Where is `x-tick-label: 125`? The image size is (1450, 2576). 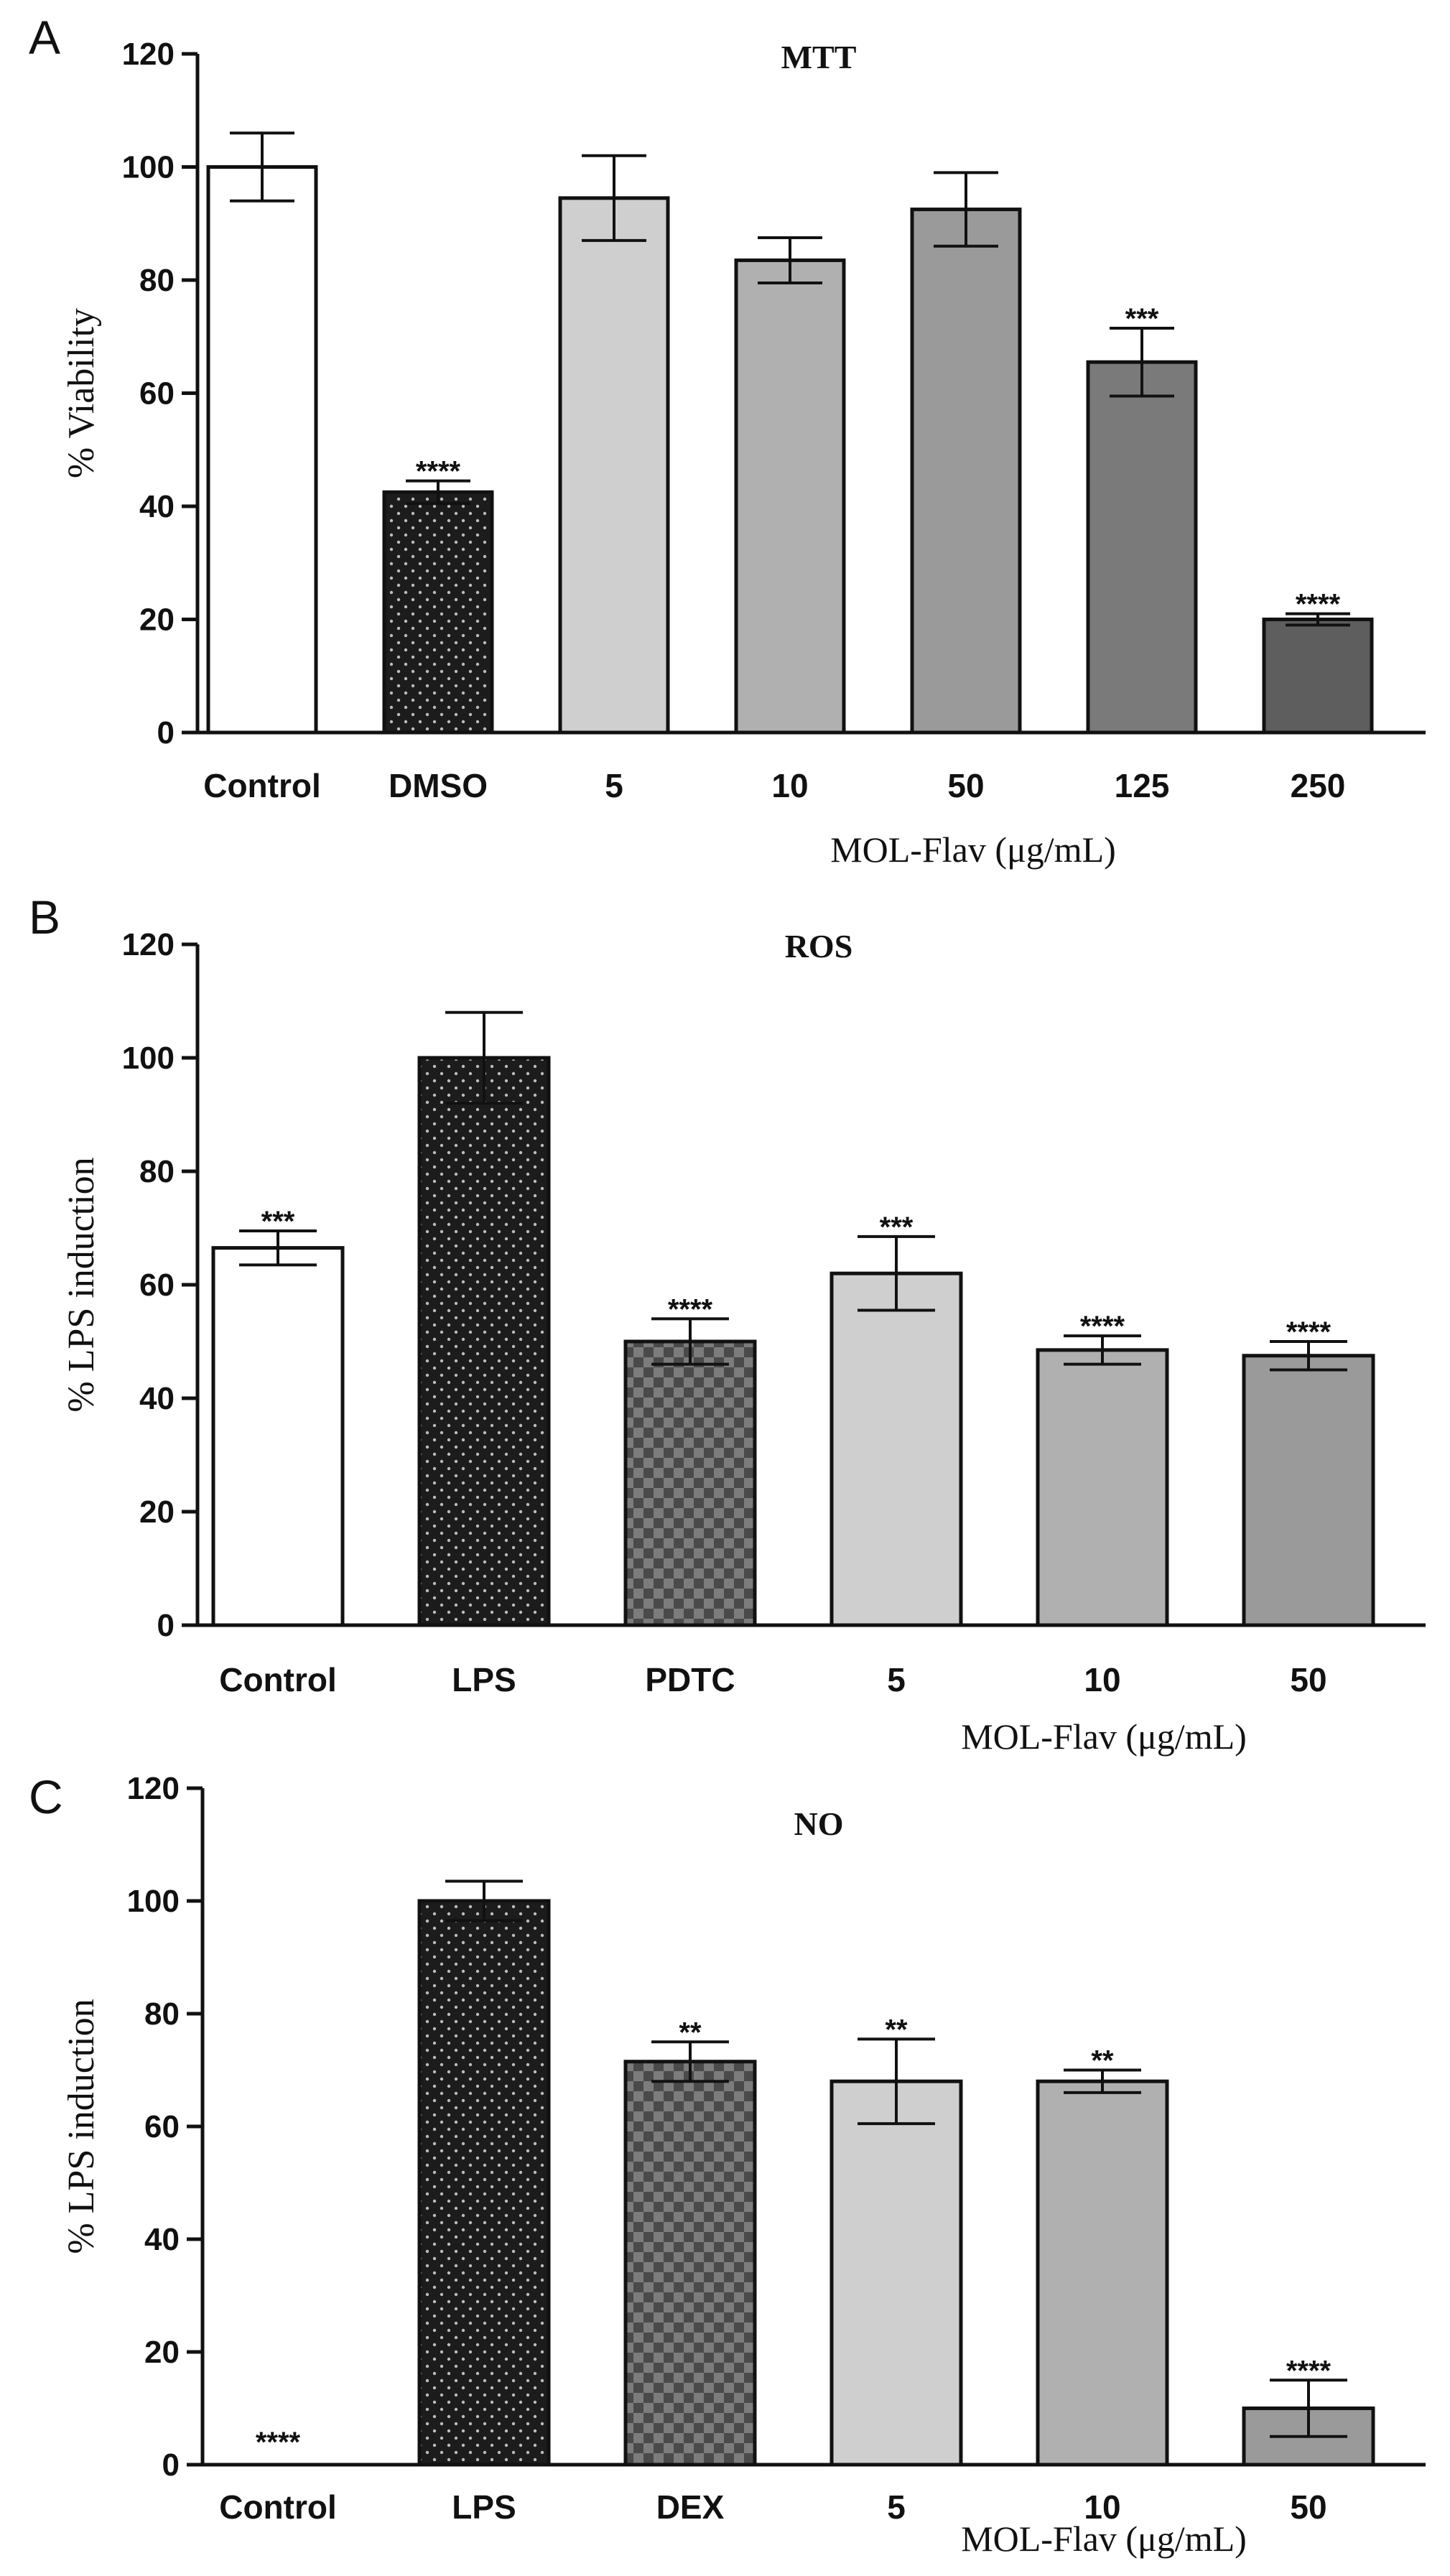
x-tick-label: 125 is located at coordinates (1142, 785).